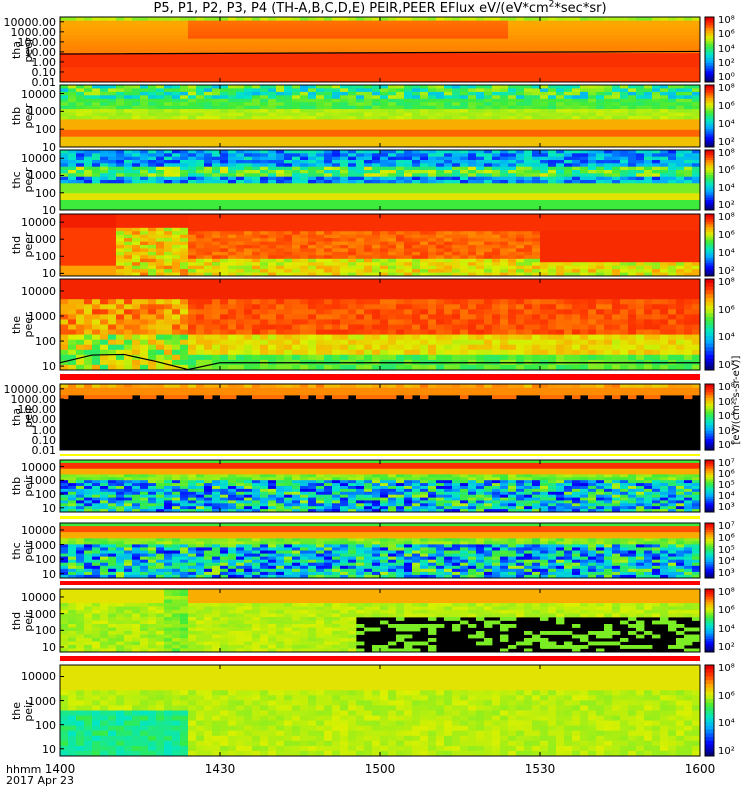 The image size is (750, 800). Describe the element at coordinates (709, 324) in the screenshot. I see `colorbar-the-peer` at that location.